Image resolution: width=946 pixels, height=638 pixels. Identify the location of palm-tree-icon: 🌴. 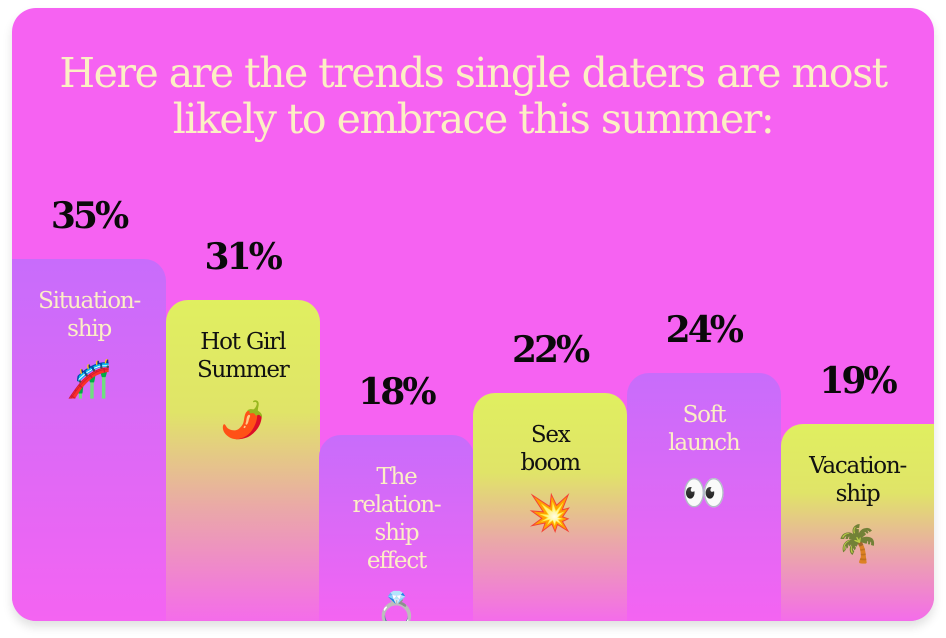
(857, 544).